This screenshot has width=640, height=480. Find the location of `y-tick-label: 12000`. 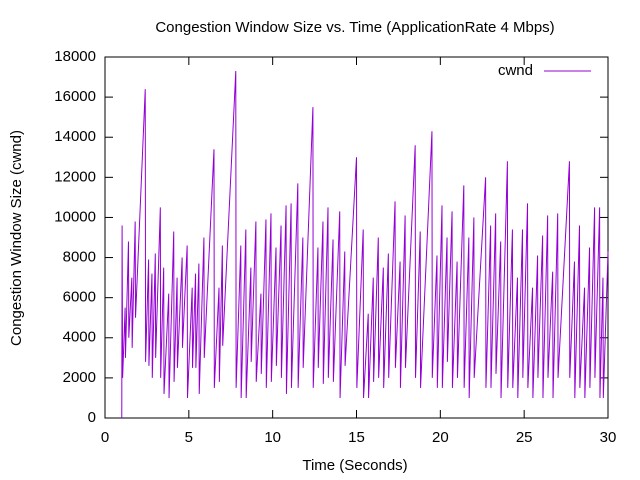

y-tick-label: 12000 is located at coordinates (75, 176).